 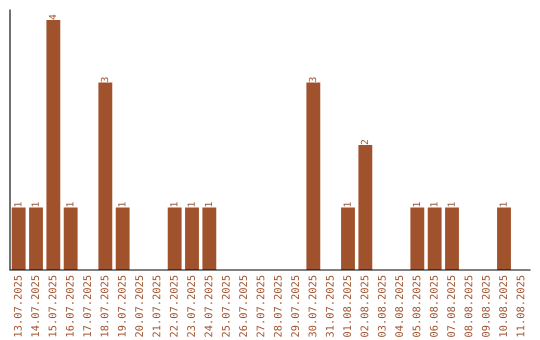 What do you see at coordinates (52, 306) in the screenshot?
I see `x-tick-label: 15.07.2025` at bounding box center [52, 306].